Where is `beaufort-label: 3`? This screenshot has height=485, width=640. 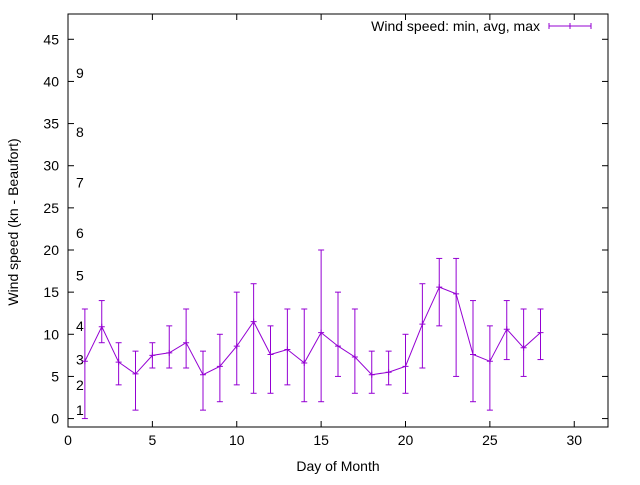
beaufort-label: 3 is located at coordinates (80, 360).